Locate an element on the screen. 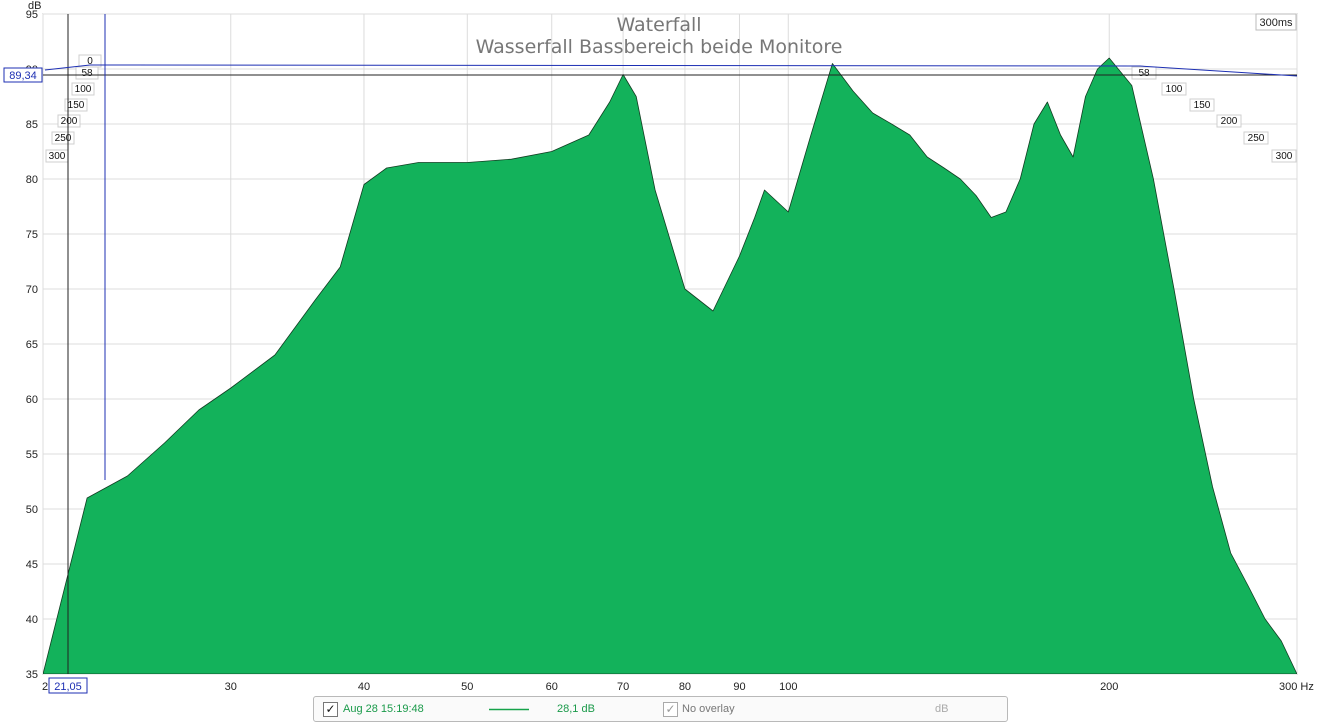 The height and width of the screenshot is (724, 1319). y-tick-label: 50 is located at coordinates (32, 510).